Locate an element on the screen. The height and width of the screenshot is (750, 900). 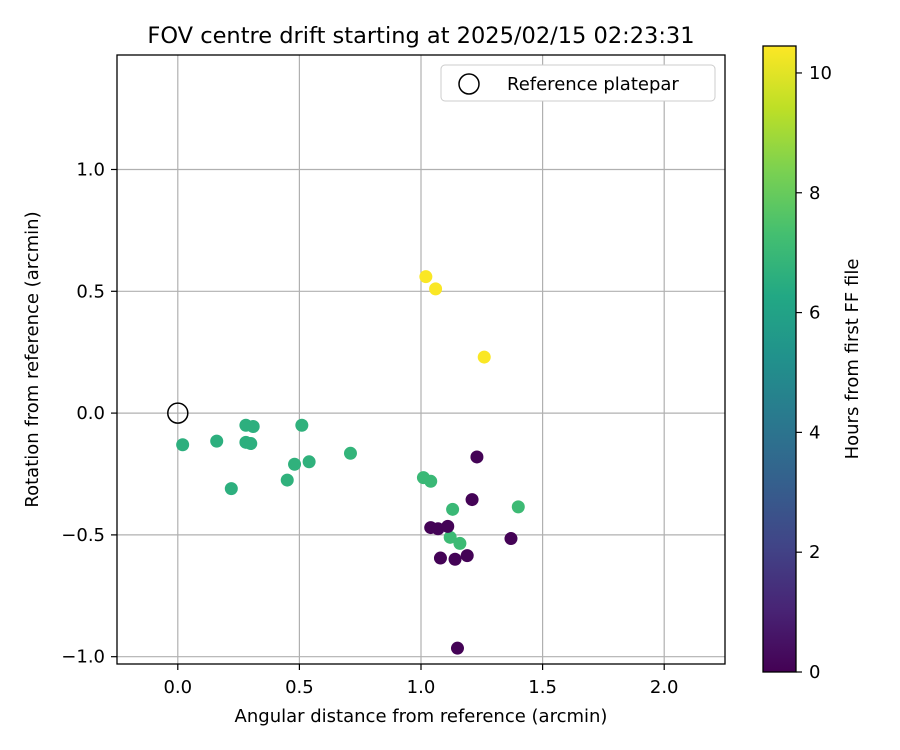
x-axis-label: Angular distance from reference (arcmin) is located at coordinates (421, 716).